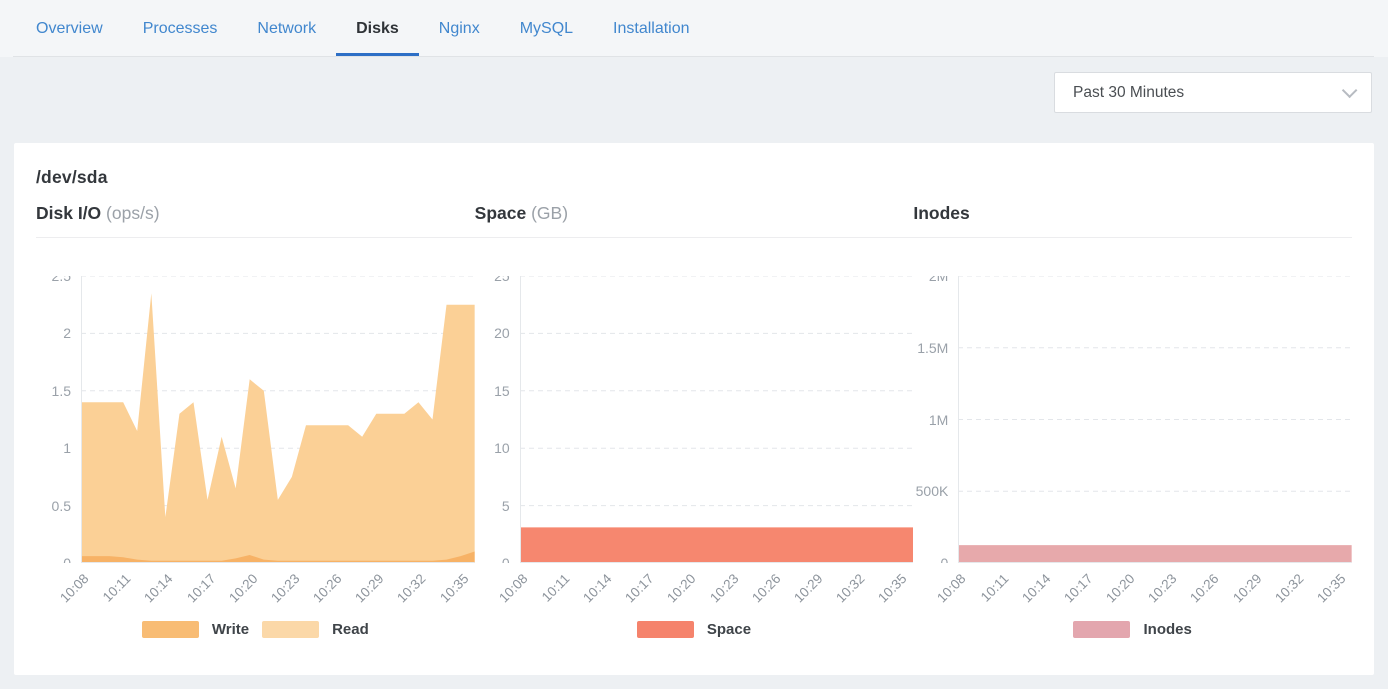 Image resolution: width=1388 pixels, height=689 pixels. Describe the element at coordinates (287, 28) in the screenshot. I see `tab-network: Network` at that location.